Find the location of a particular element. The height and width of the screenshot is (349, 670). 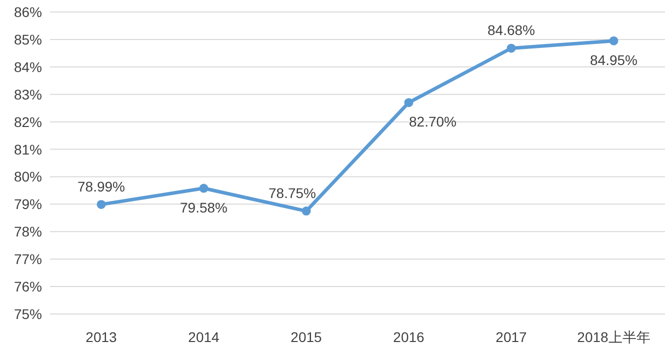

y-tick-label: 86% is located at coordinates (28, 12).